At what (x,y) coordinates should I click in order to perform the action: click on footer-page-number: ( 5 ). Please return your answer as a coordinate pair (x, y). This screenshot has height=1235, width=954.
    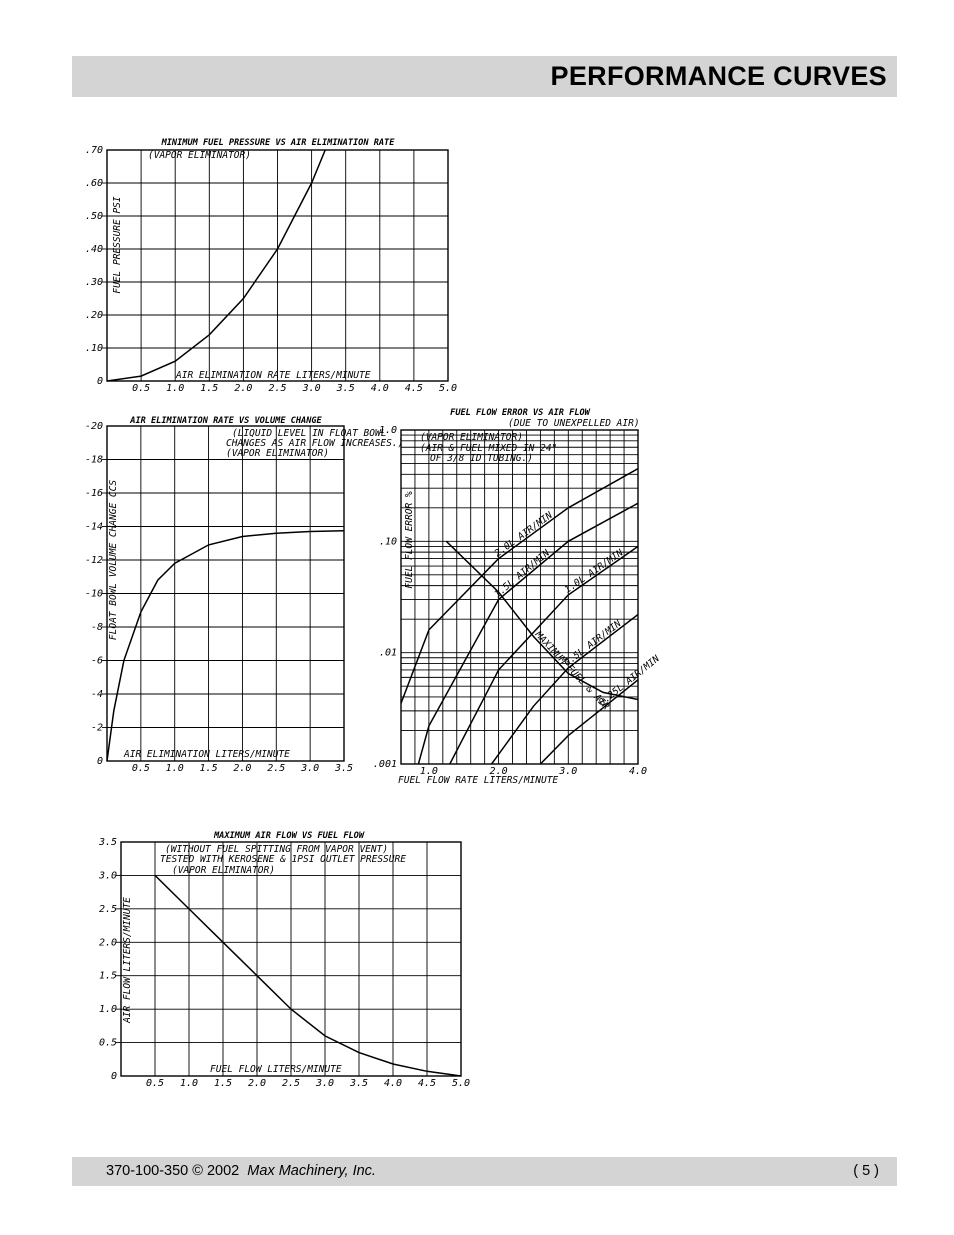
    Looking at the image, I should click on (866, 1171).